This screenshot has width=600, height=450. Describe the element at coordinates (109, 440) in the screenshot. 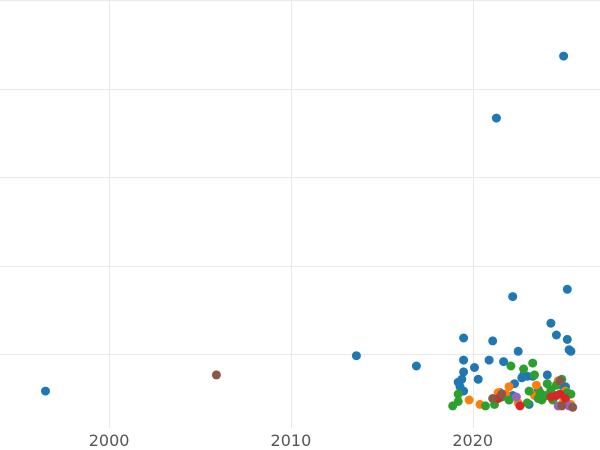

I see `x-tick-label: 2000` at that location.